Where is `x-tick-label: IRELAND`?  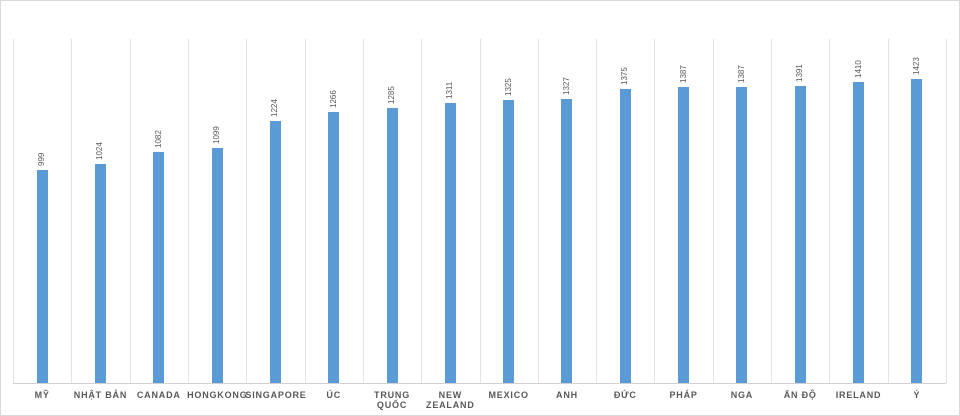 x-tick-label: IRELAND is located at coordinates (858, 395).